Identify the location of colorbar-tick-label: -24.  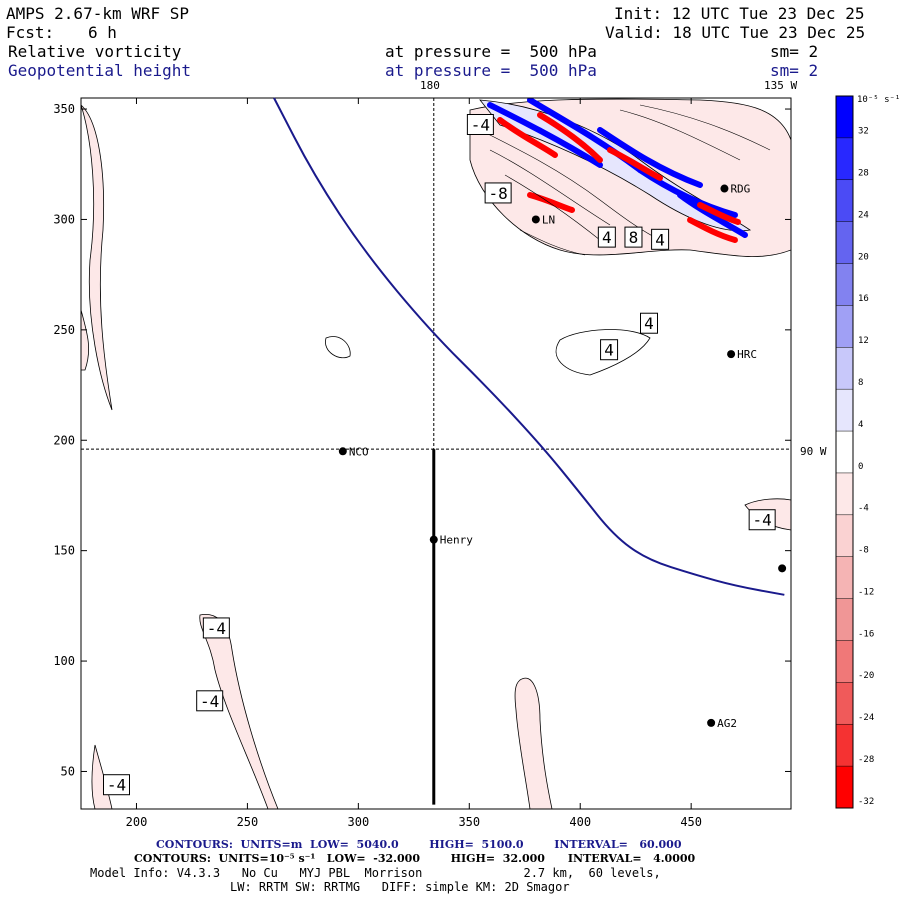
(866, 718).